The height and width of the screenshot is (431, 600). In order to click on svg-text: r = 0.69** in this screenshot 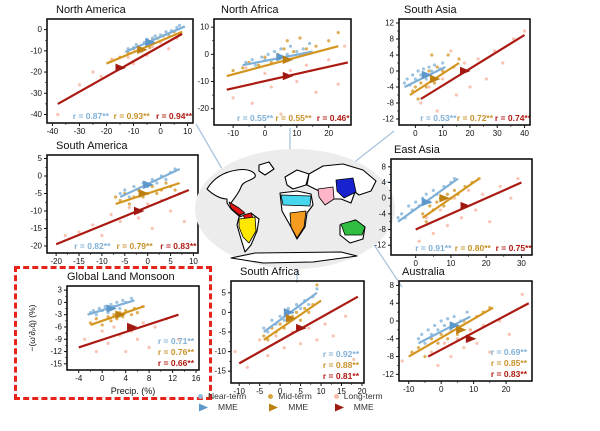, I will do `click(509, 352)`.